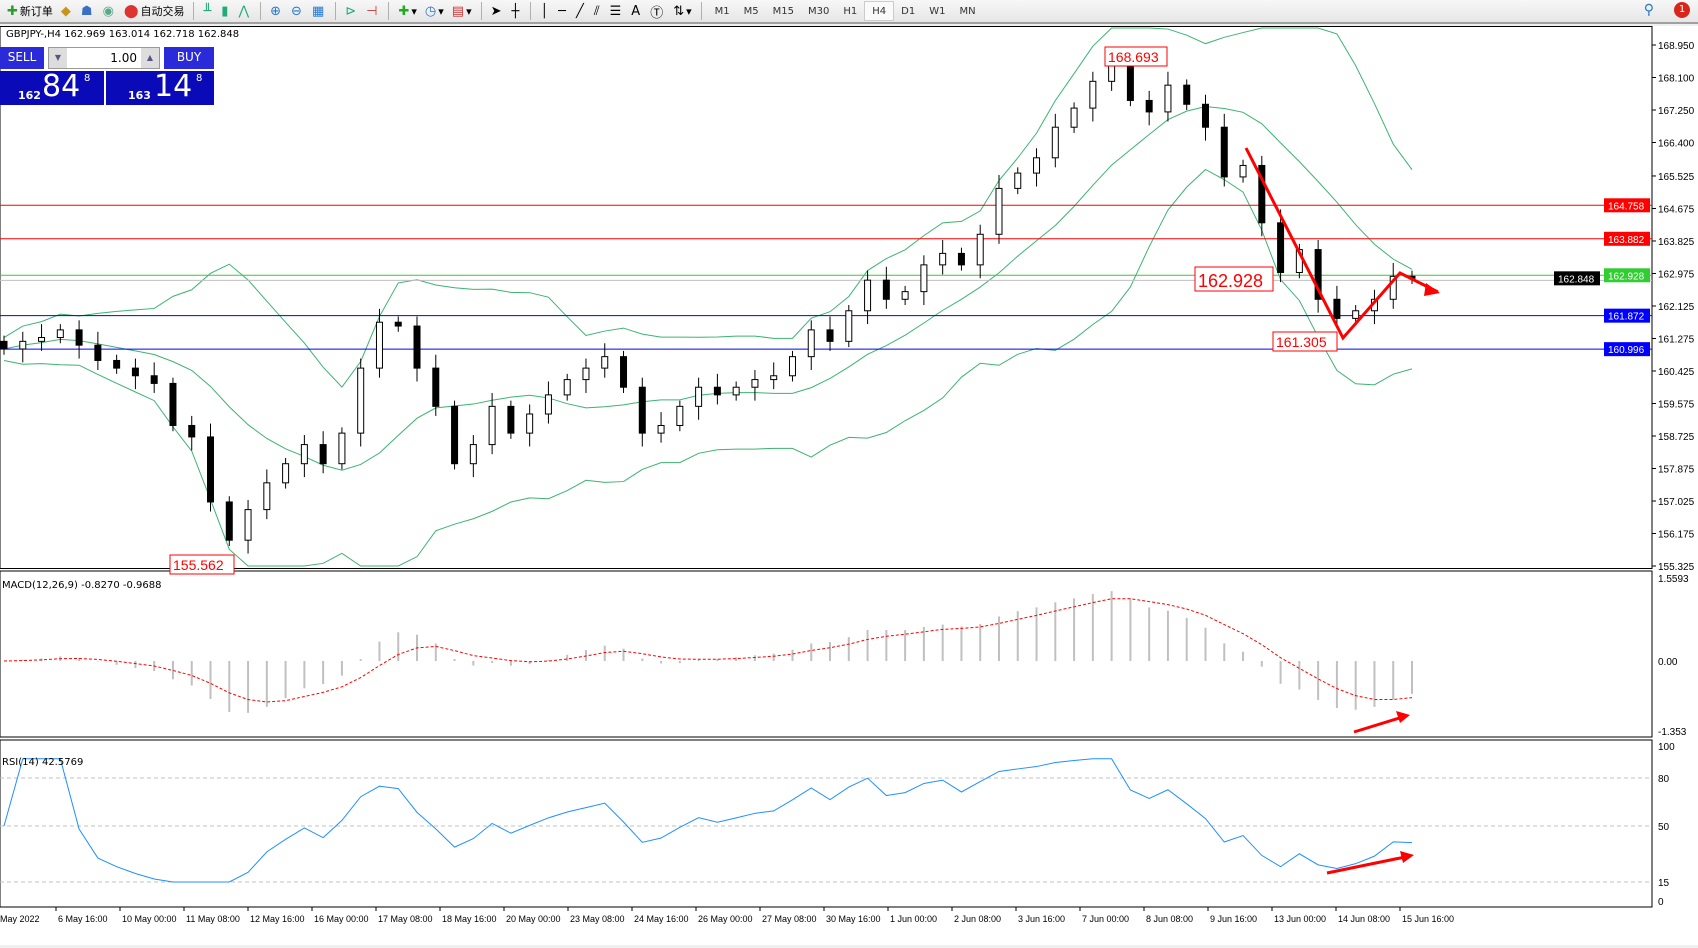 The height and width of the screenshot is (948, 1698). I want to click on time-tick-label: 17 May 08:00, so click(405, 919).